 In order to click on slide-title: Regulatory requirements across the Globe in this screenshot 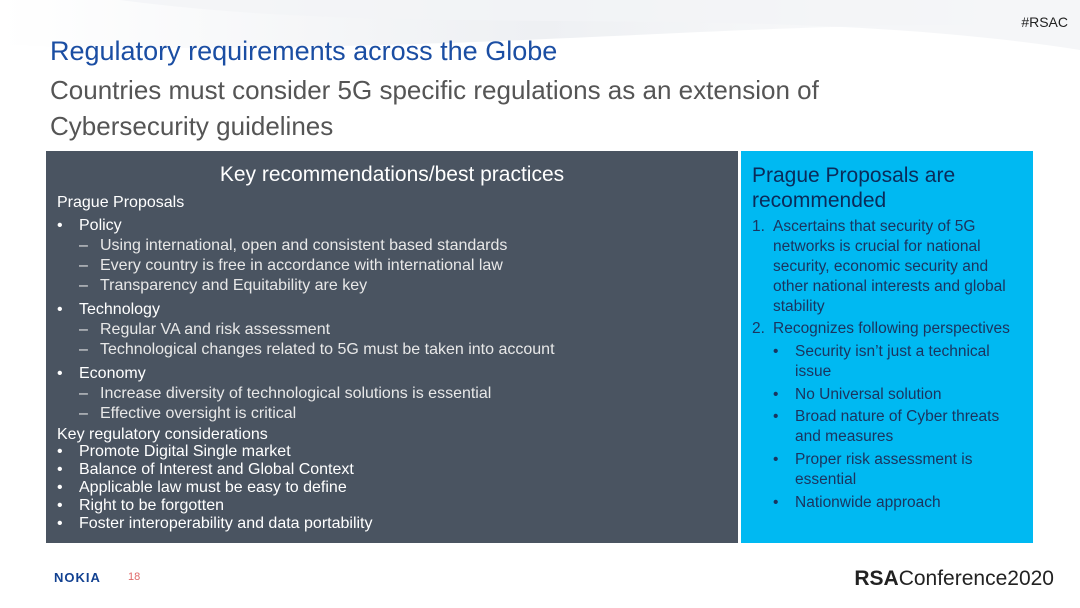, I will do `click(304, 51)`.